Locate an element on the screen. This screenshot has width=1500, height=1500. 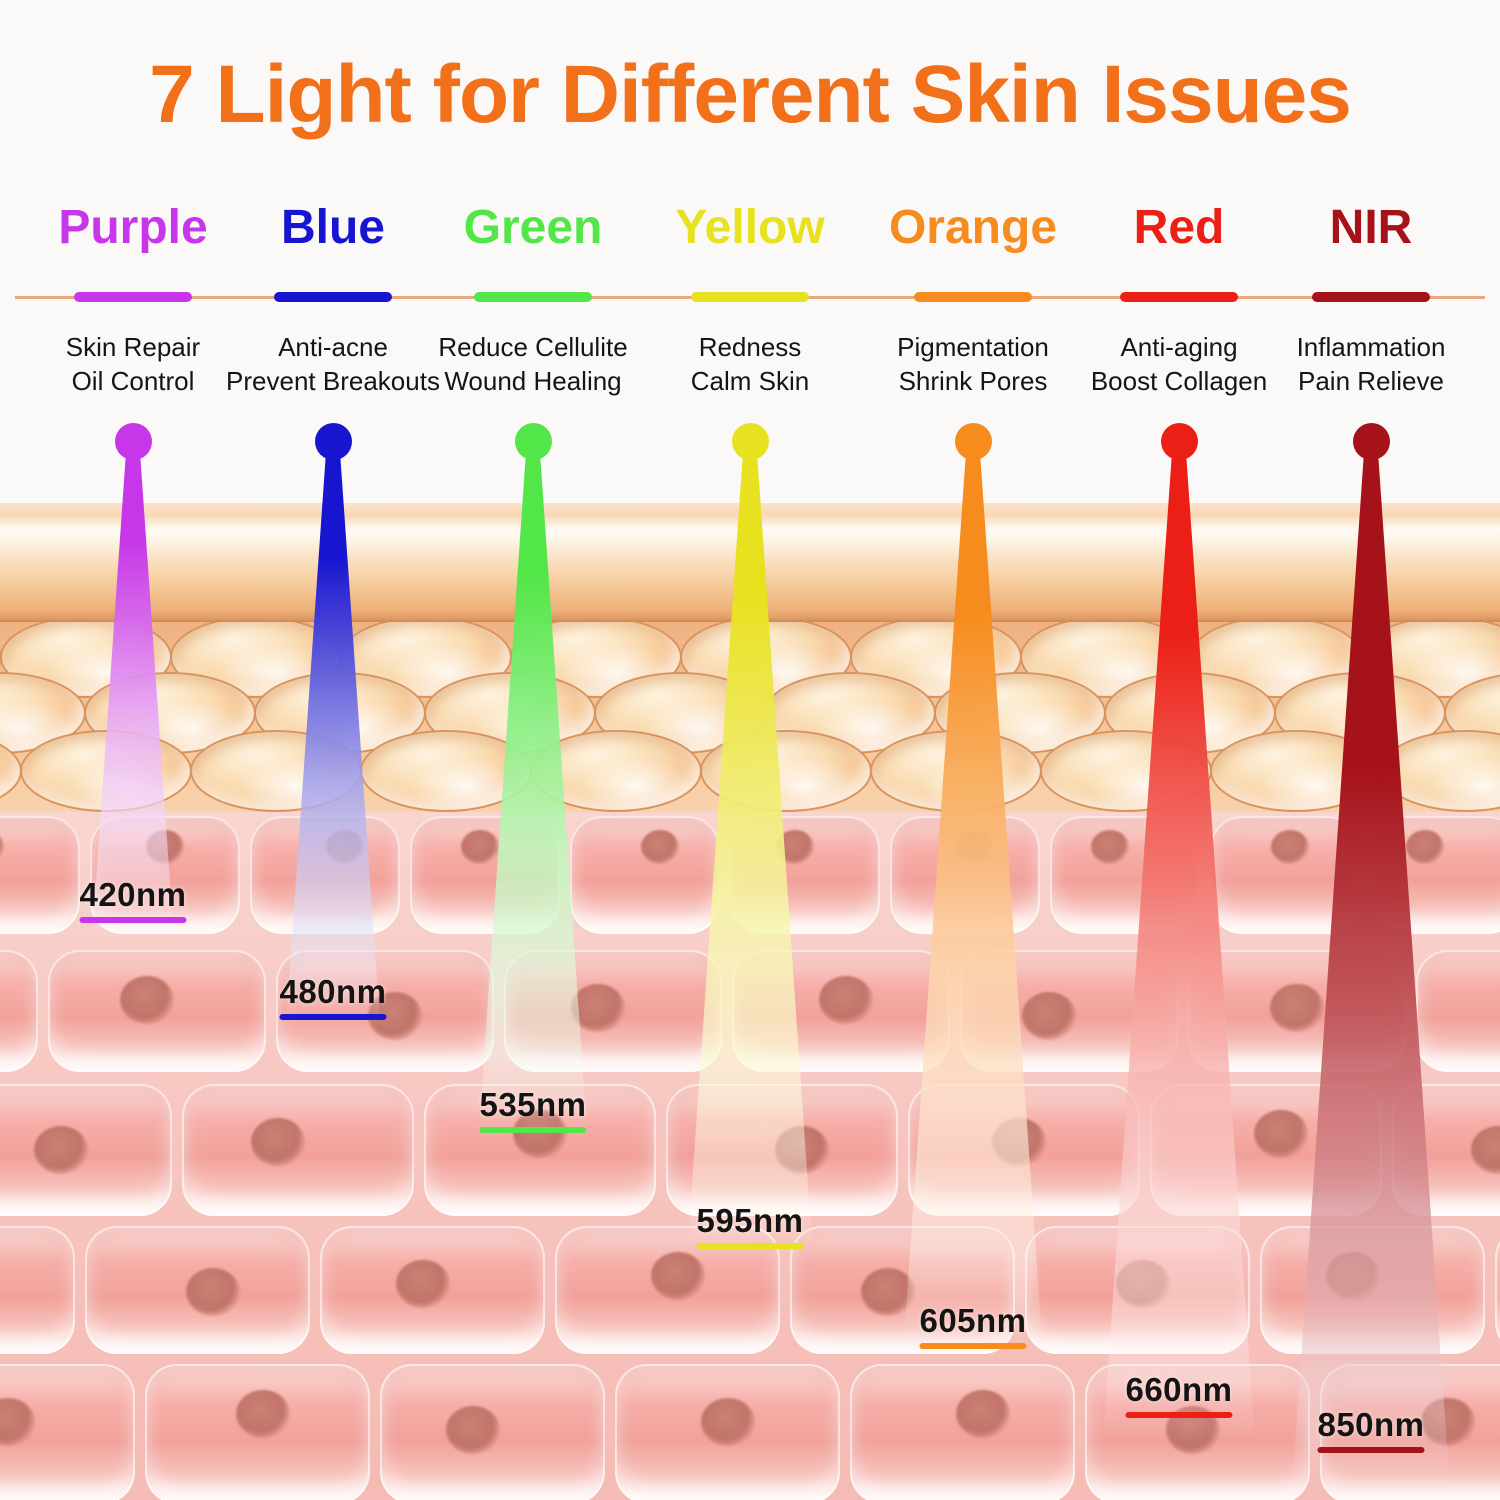
benefit-text: Boost Collagen is located at coordinates (1179, 381).